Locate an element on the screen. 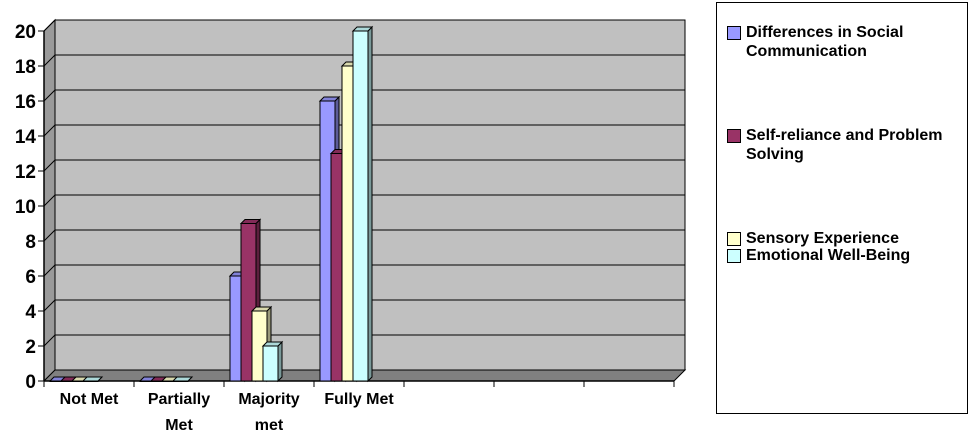  y-tick-label: 6 is located at coordinates (30, 277).